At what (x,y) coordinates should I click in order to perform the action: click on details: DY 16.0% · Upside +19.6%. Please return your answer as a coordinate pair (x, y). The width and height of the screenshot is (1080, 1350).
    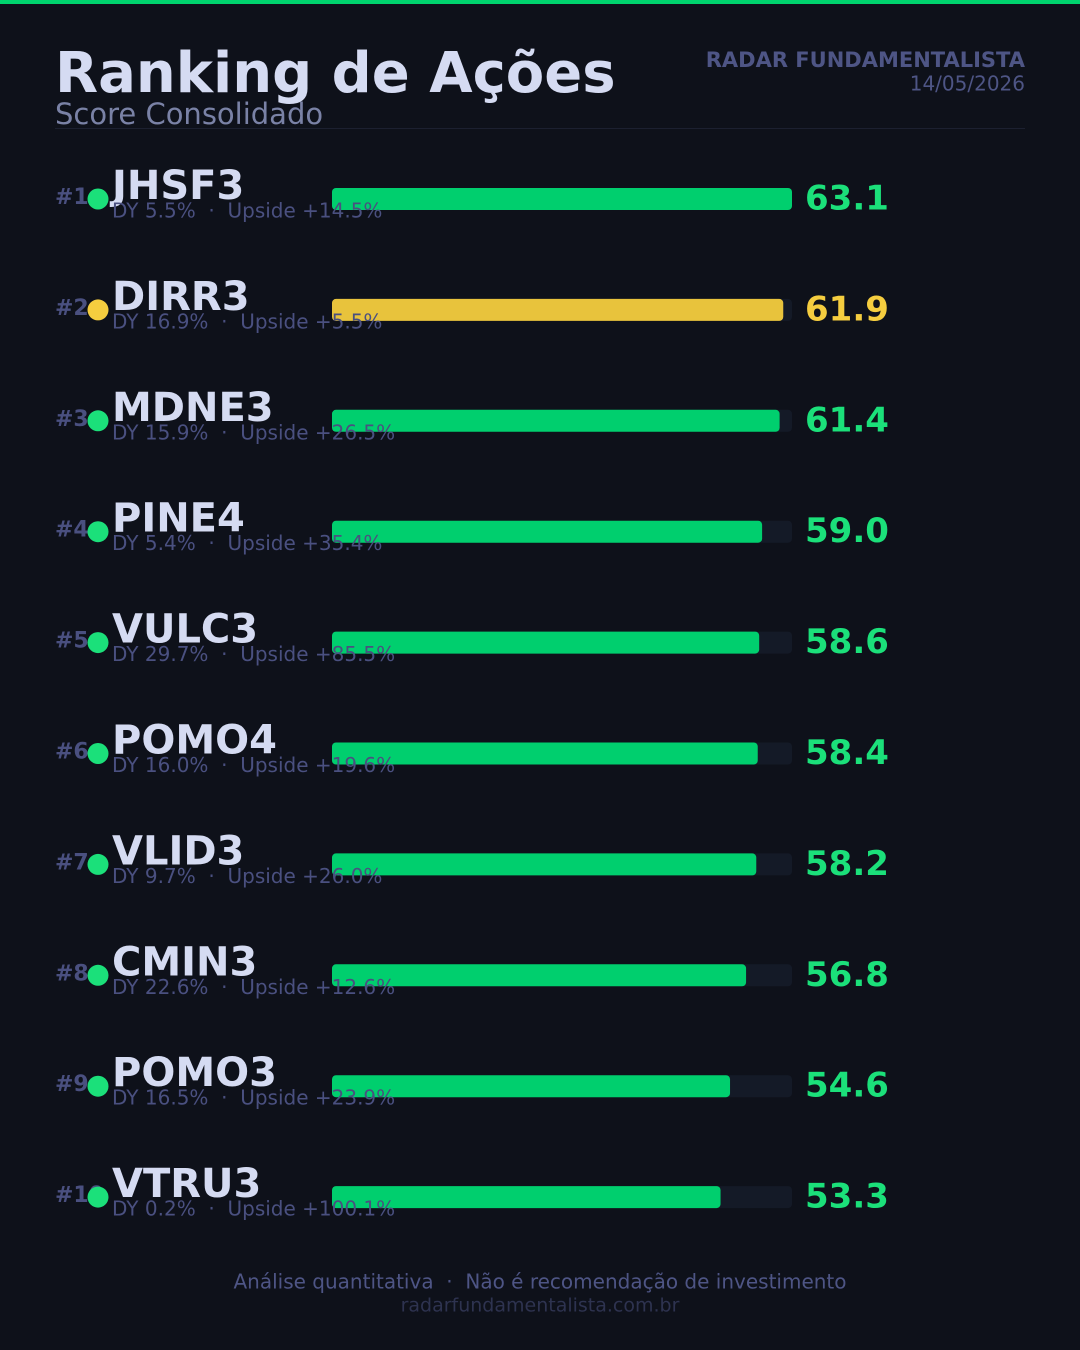
    Looking at the image, I should click on (253, 765).